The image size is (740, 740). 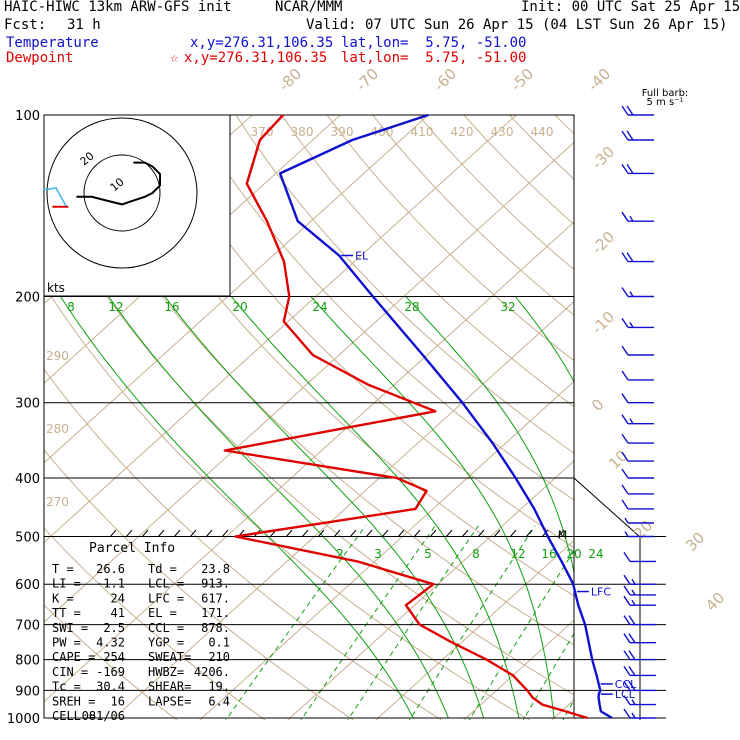 I want to click on parcel-field-value: -169, so click(x=110, y=672).